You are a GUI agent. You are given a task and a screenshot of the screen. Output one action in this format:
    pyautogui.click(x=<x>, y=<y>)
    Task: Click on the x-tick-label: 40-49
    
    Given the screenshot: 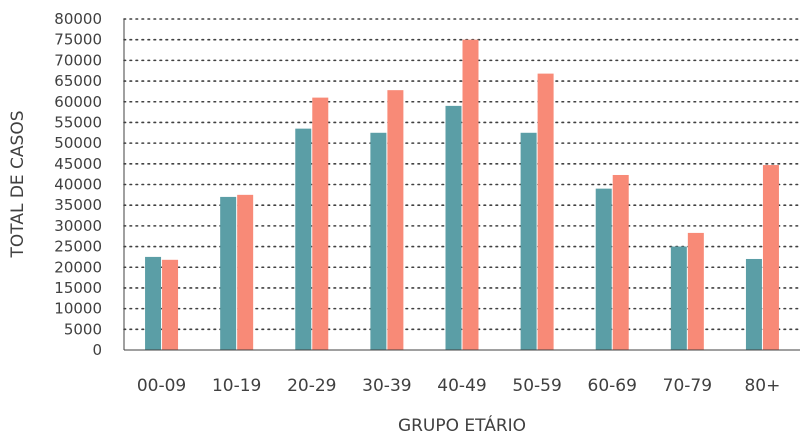 What is the action you would take?
    pyautogui.click(x=461, y=386)
    